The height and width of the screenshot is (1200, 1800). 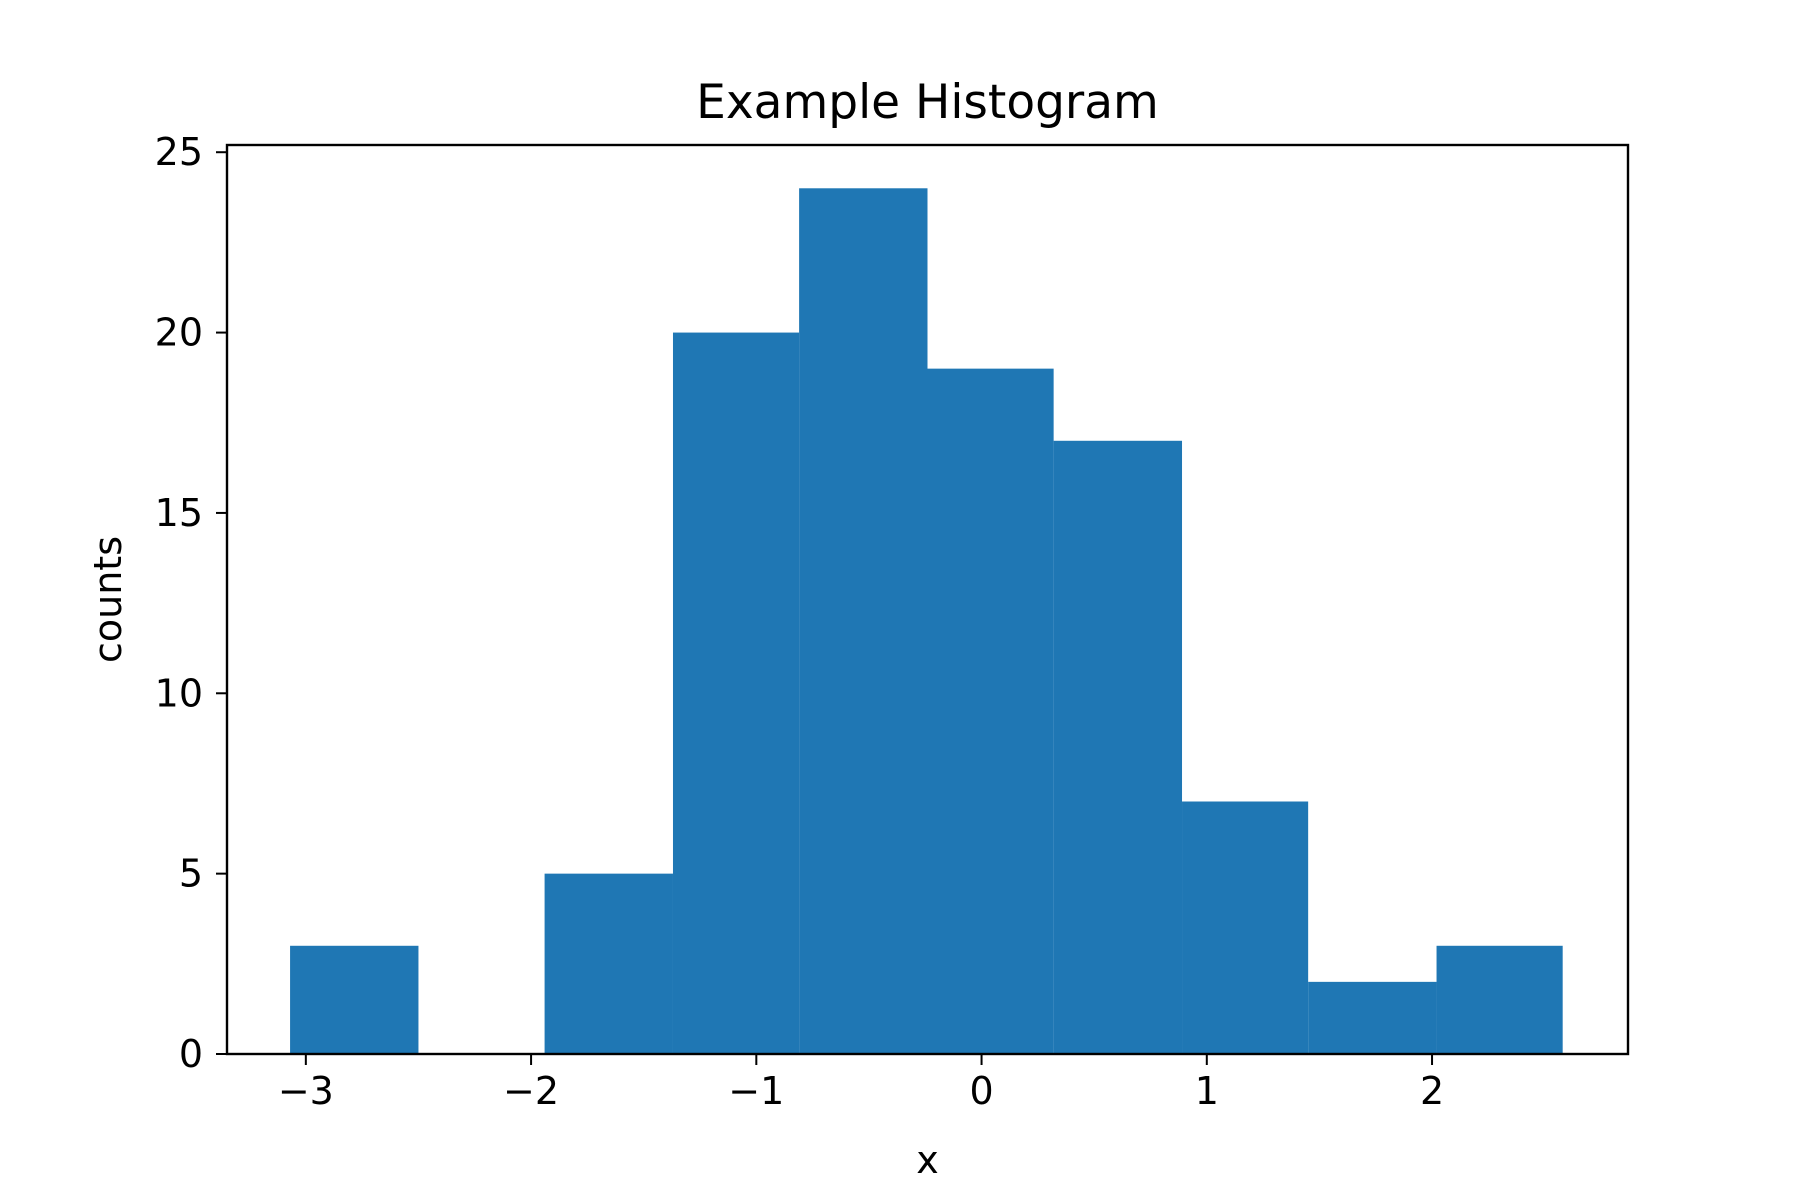 I want to click on x-axis-label: x, so click(x=927, y=1160).